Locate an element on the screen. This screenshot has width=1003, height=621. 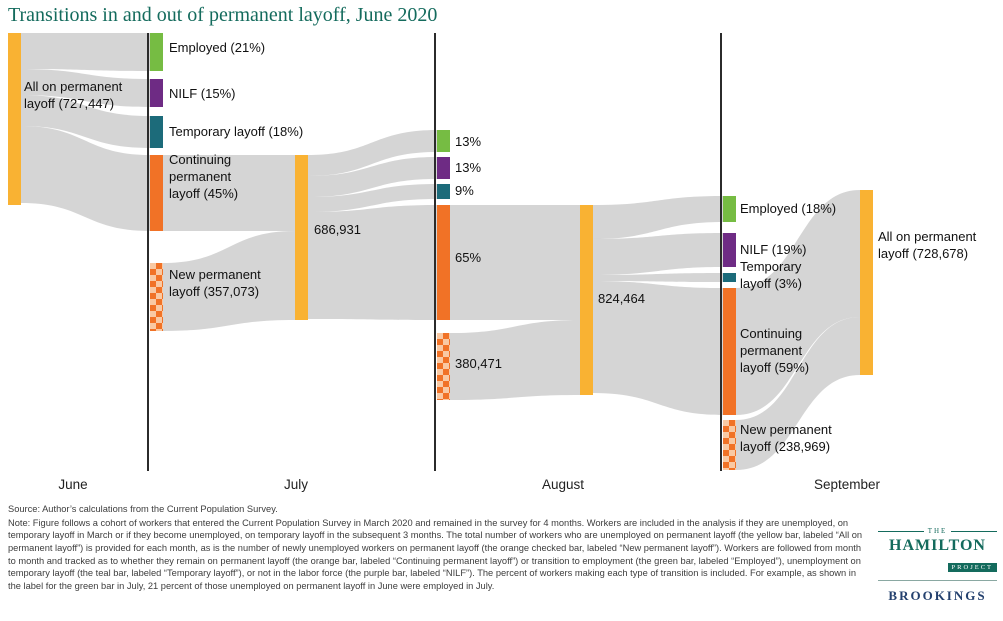
label-july-temporary: Temporary layoff (18%) is located at coordinates (236, 131).